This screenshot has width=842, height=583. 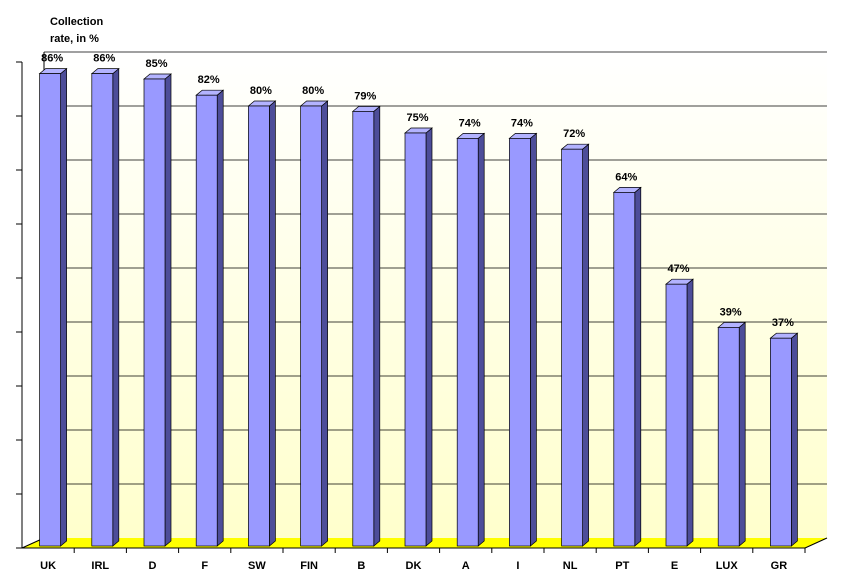 What do you see at coordinates (204, 566) in the screenshot?
I see `x-tick-label: F` at bounding box center [204, 566].